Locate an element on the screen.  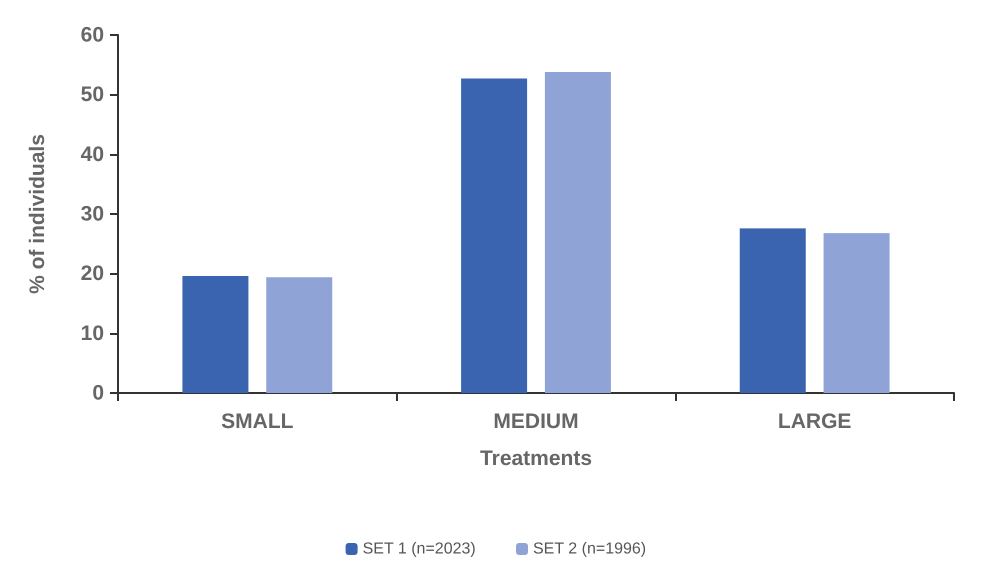
x-tick-label: MEDIUM is located at coordinates (536, 421).